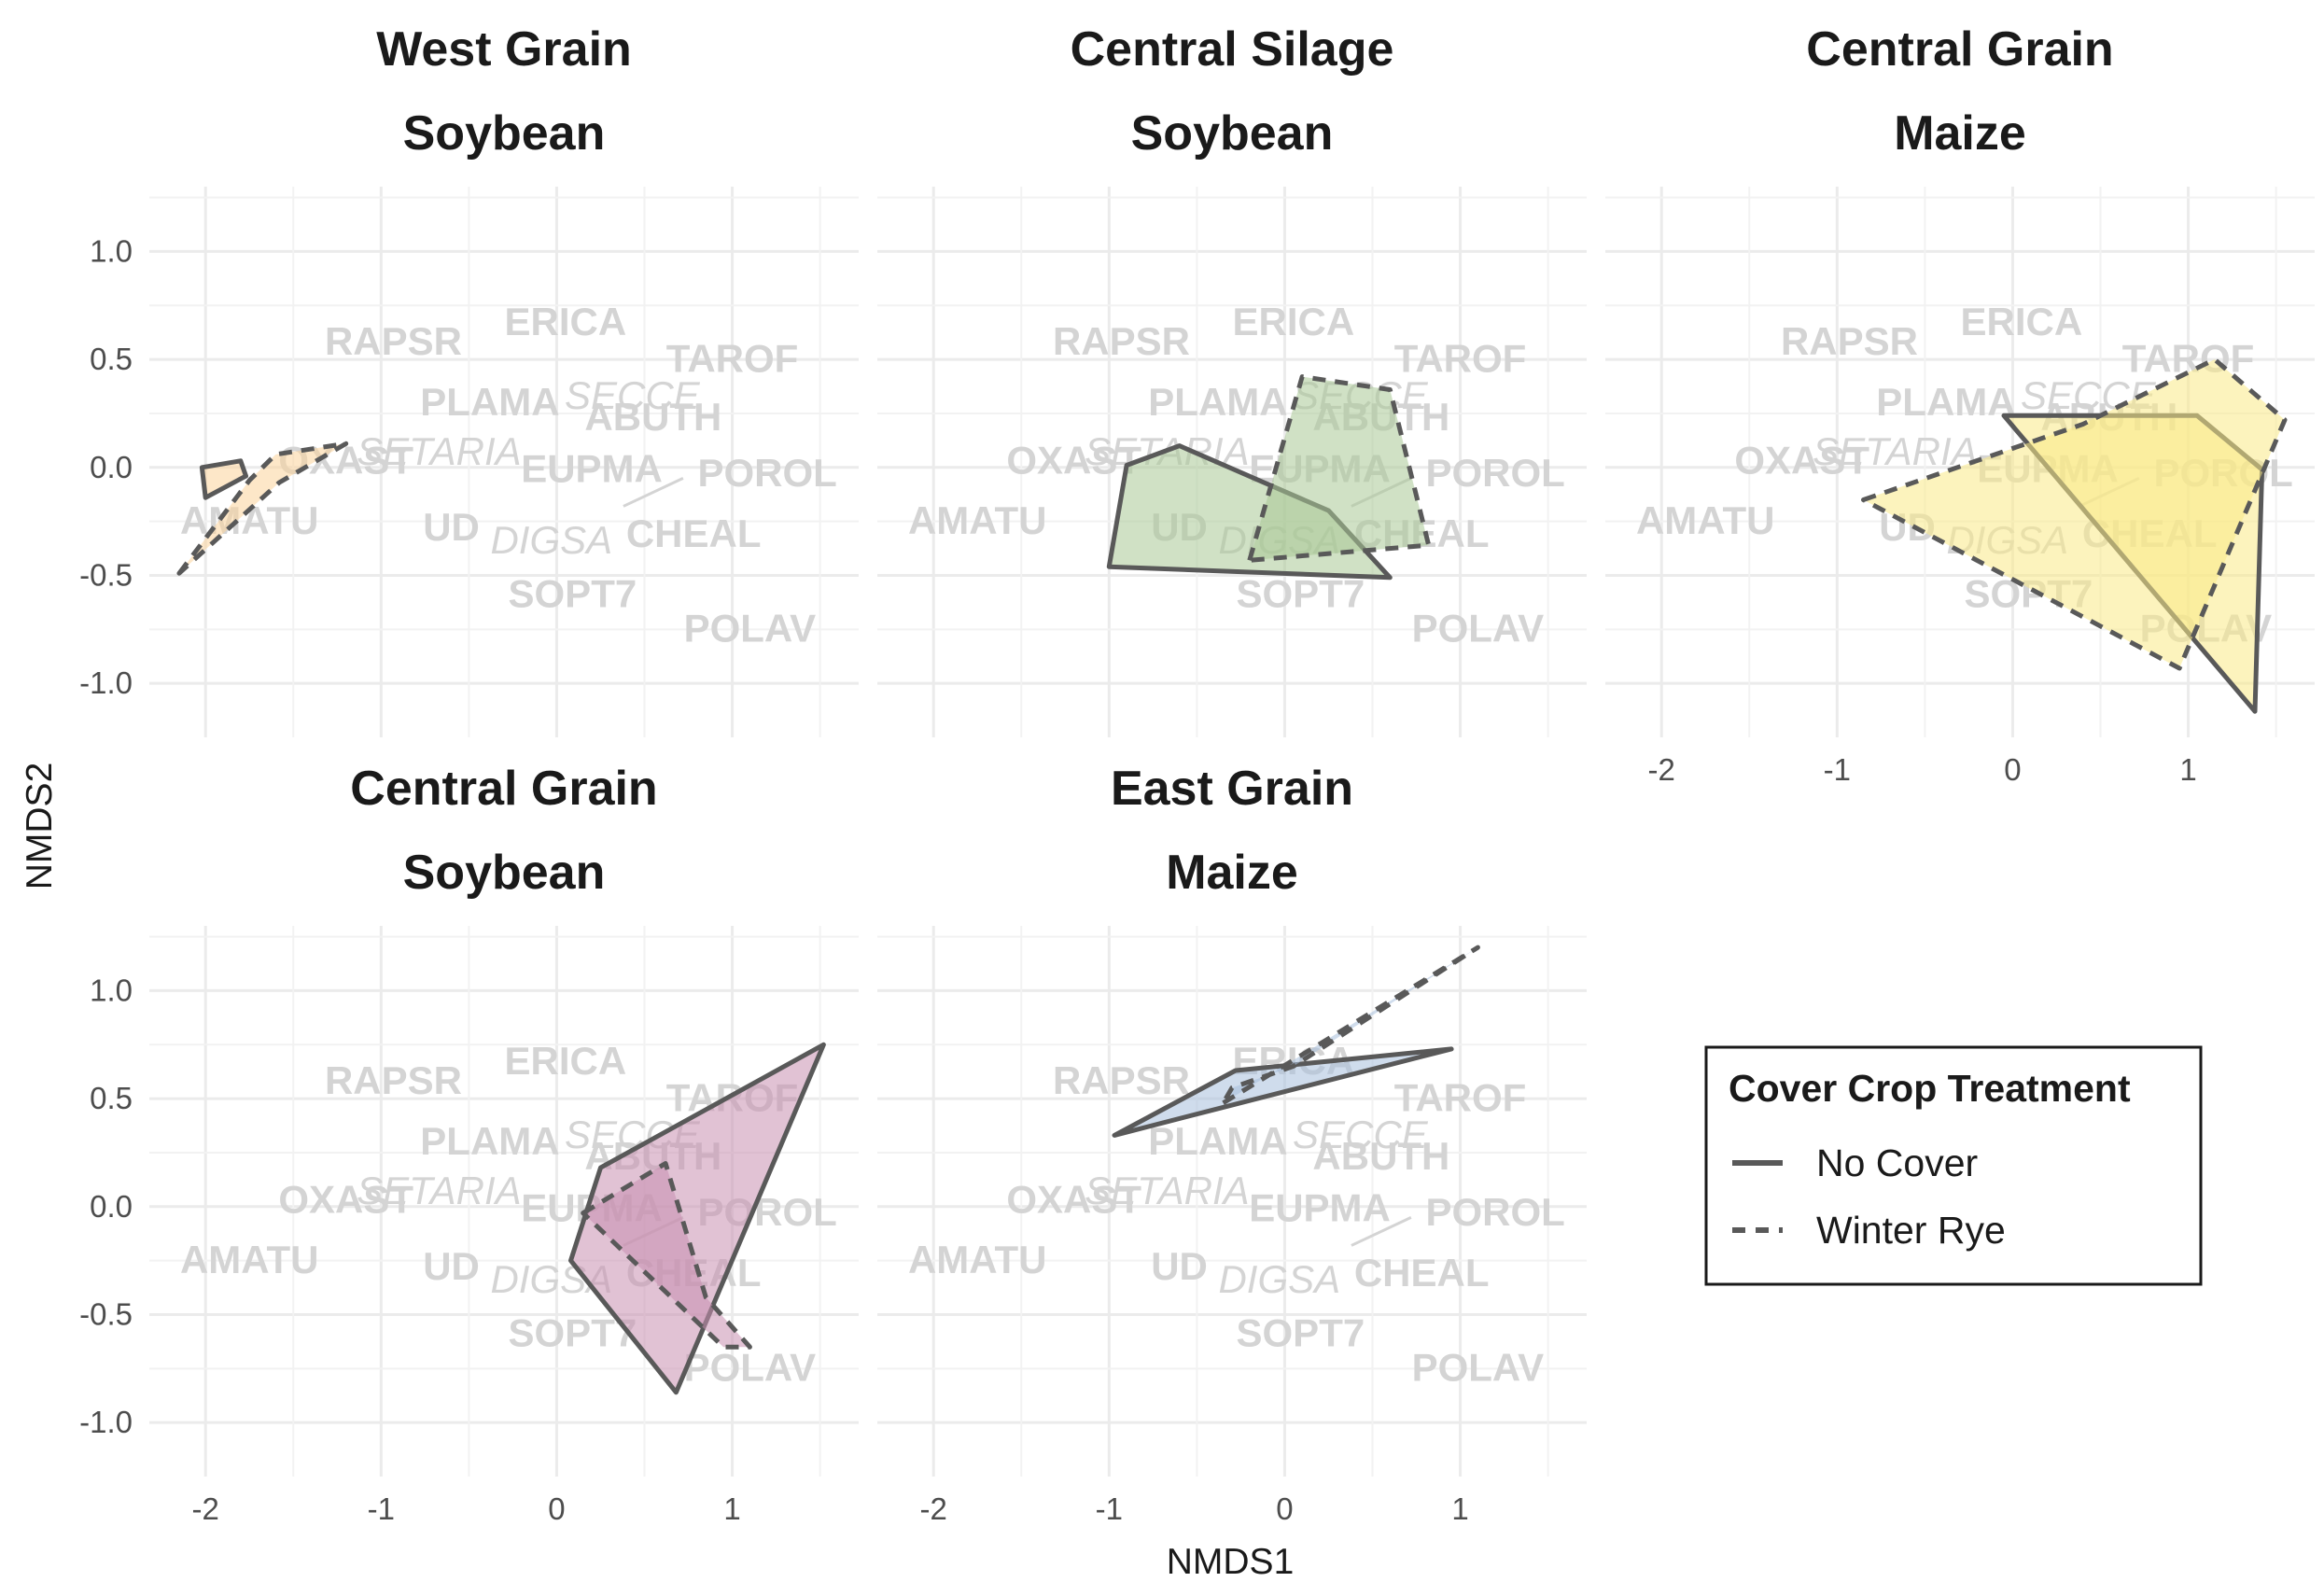  Describe the element at coordinates (504, 49) in the screenshot. I see `facet-title-line1: West Grain` at that location.